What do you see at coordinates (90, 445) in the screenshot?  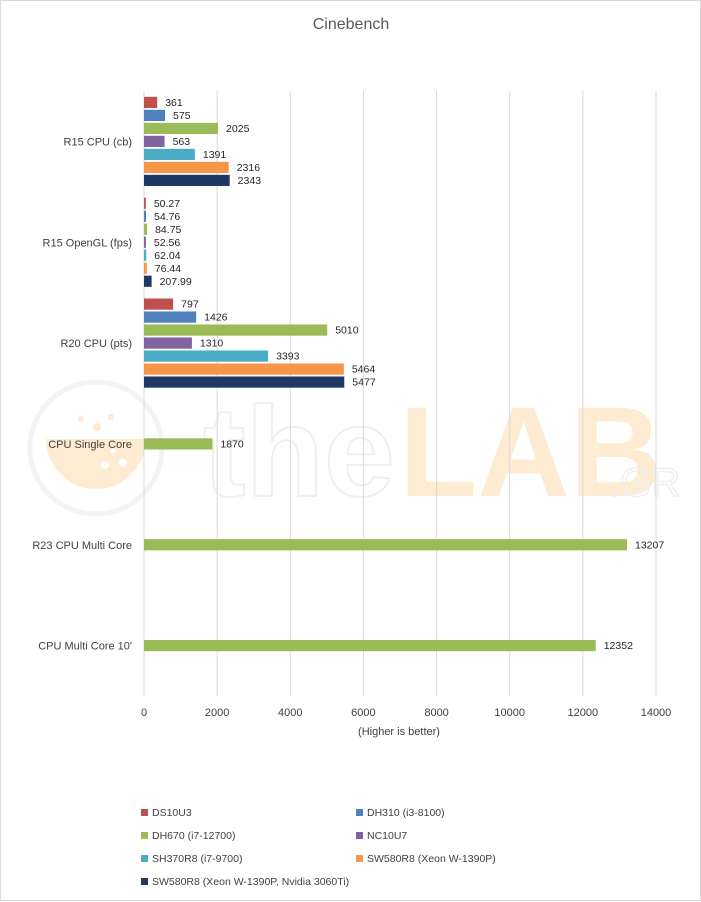 I see `category-label: CPU Single Core` at bounding box center [90, 445].